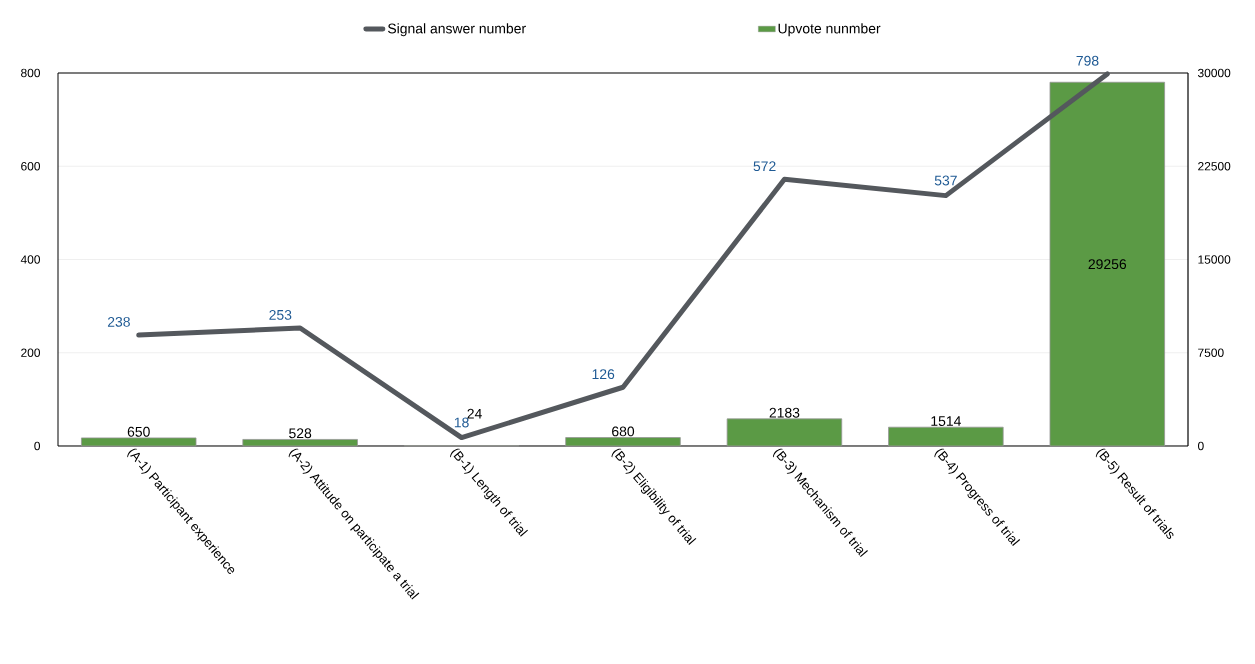  I want to click on data-label: 126, so click(603, 374).